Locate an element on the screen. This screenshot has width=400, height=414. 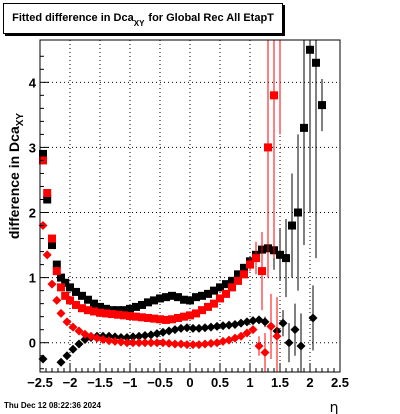
x-tick-label: 1.5 is located at coordinates (280, 382).